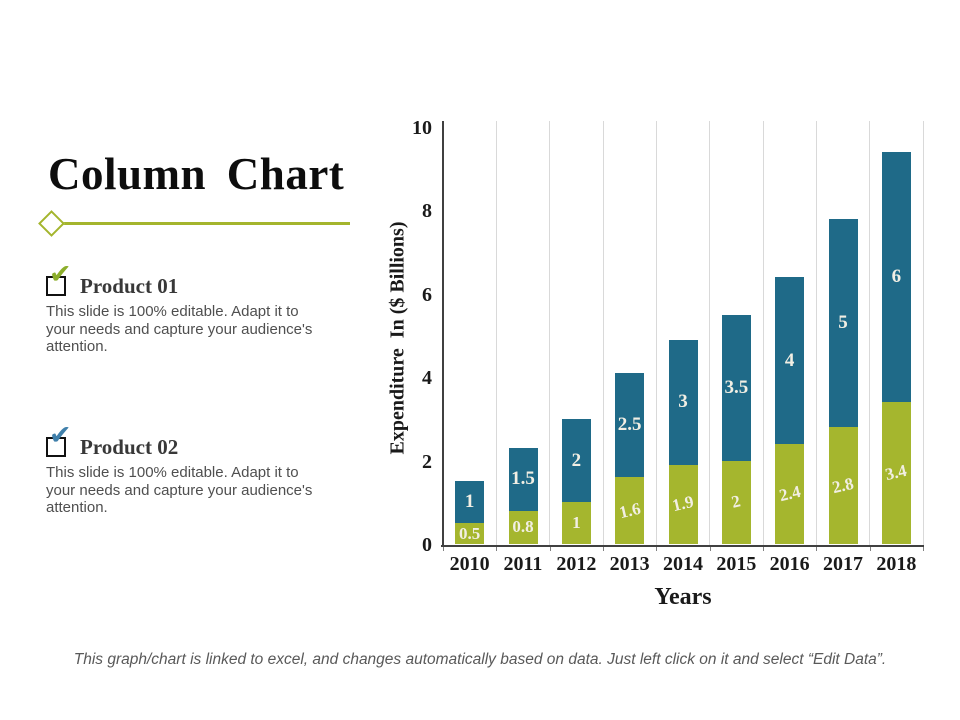  Describe the element at coordinates (896, 564) in the screenshot. I see `x-tick-label: 2018` at that location.